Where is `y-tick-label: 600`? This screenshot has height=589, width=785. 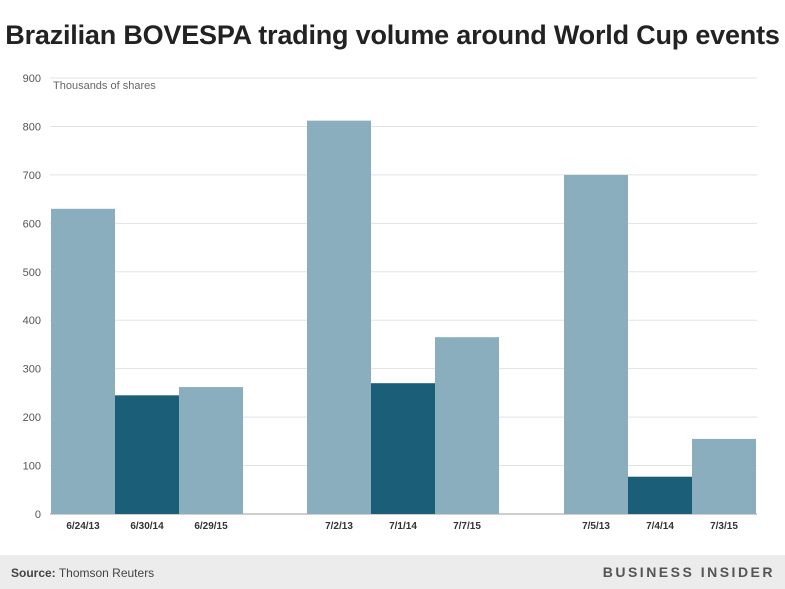 y-tick-label: 600 is located at coordinates (32, 224).